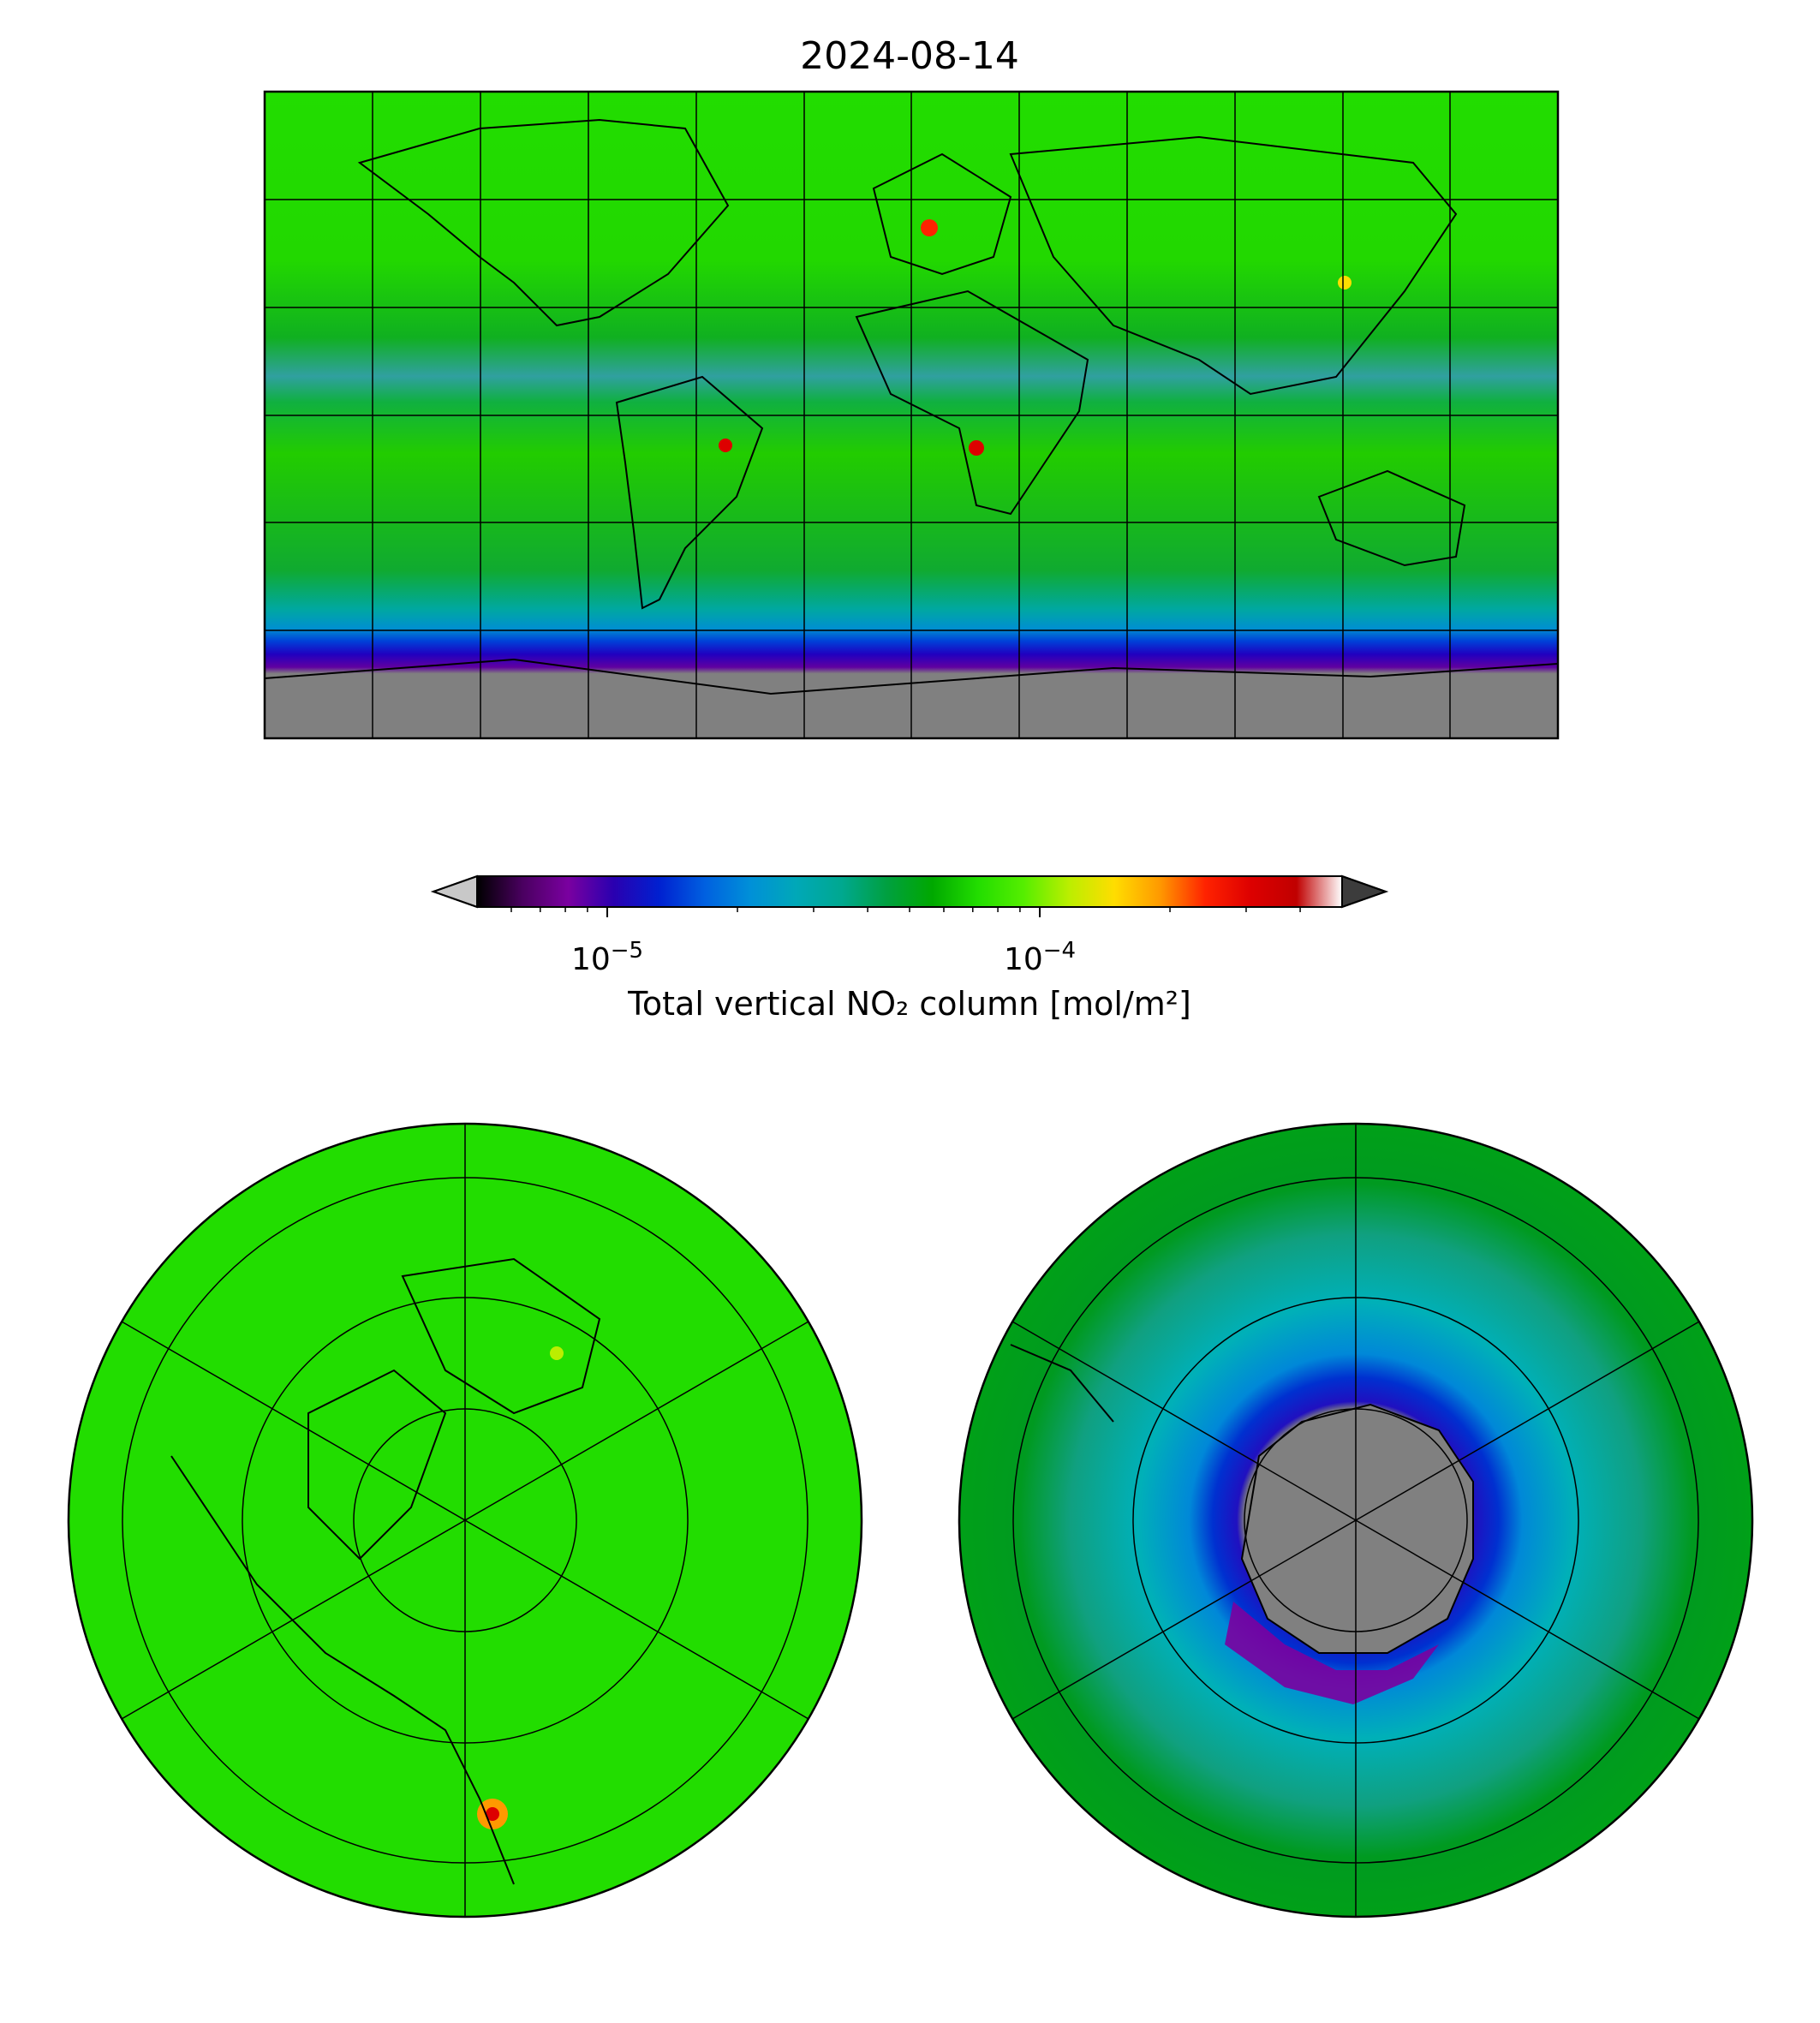 Image resolution: width=1820 pixels, height=2023 pixels. Describe the element at coordinates (493, 1814) in the screenshot. I see `hotspot-europe-core` at that location.